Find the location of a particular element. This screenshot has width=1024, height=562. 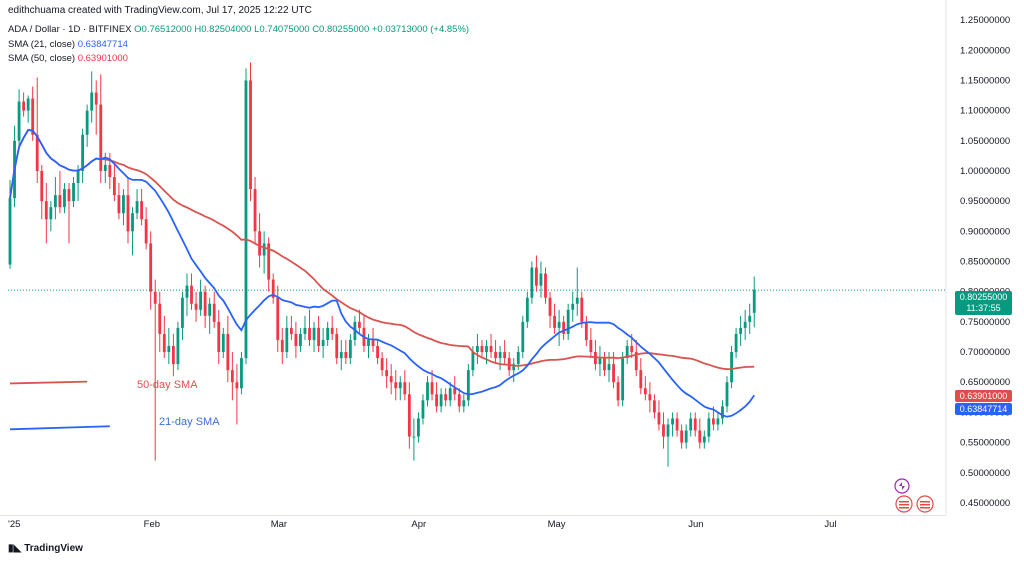

y-tick-label: 0.85000000 is located at coordinates (985, 262).